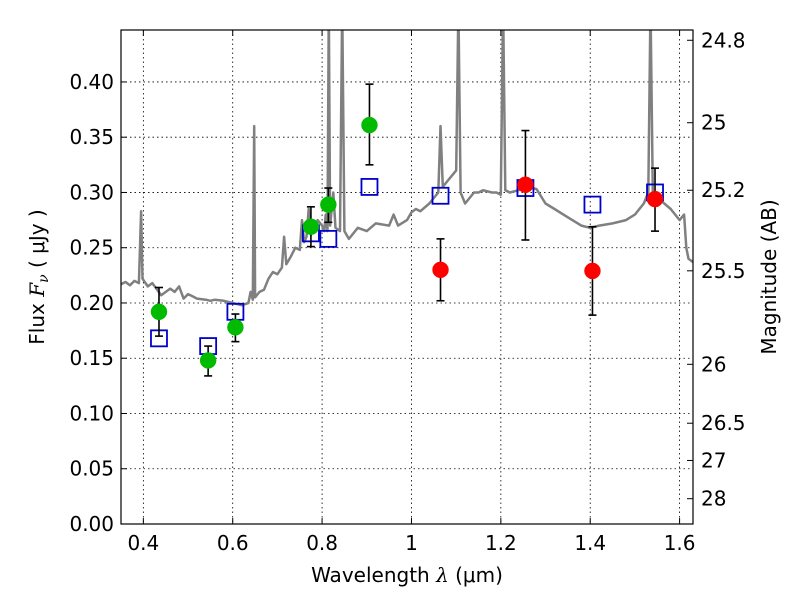  I want to click on y-tick-label: 0.15, so click(91, 358).